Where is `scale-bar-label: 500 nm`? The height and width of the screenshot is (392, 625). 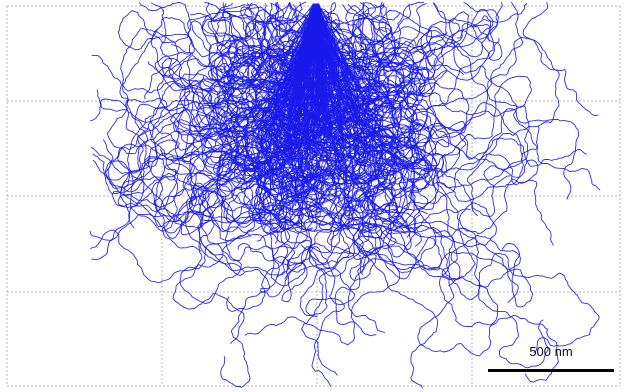
scale-bar-label: 500 nm is located at coordinates (551, 351).